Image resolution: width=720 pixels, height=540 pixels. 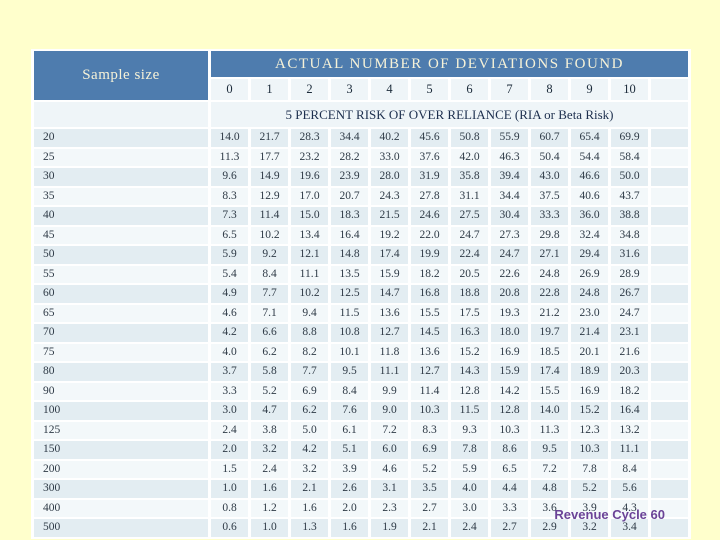 What do you see at coordinates (361, 469) in the screenshot?
I see `table-row: 200 1.5 2.4 3.2 3.9 4.6 5.2 5.9 6.5 7.2 7.8 8.4` at bounding box center [361, 469].